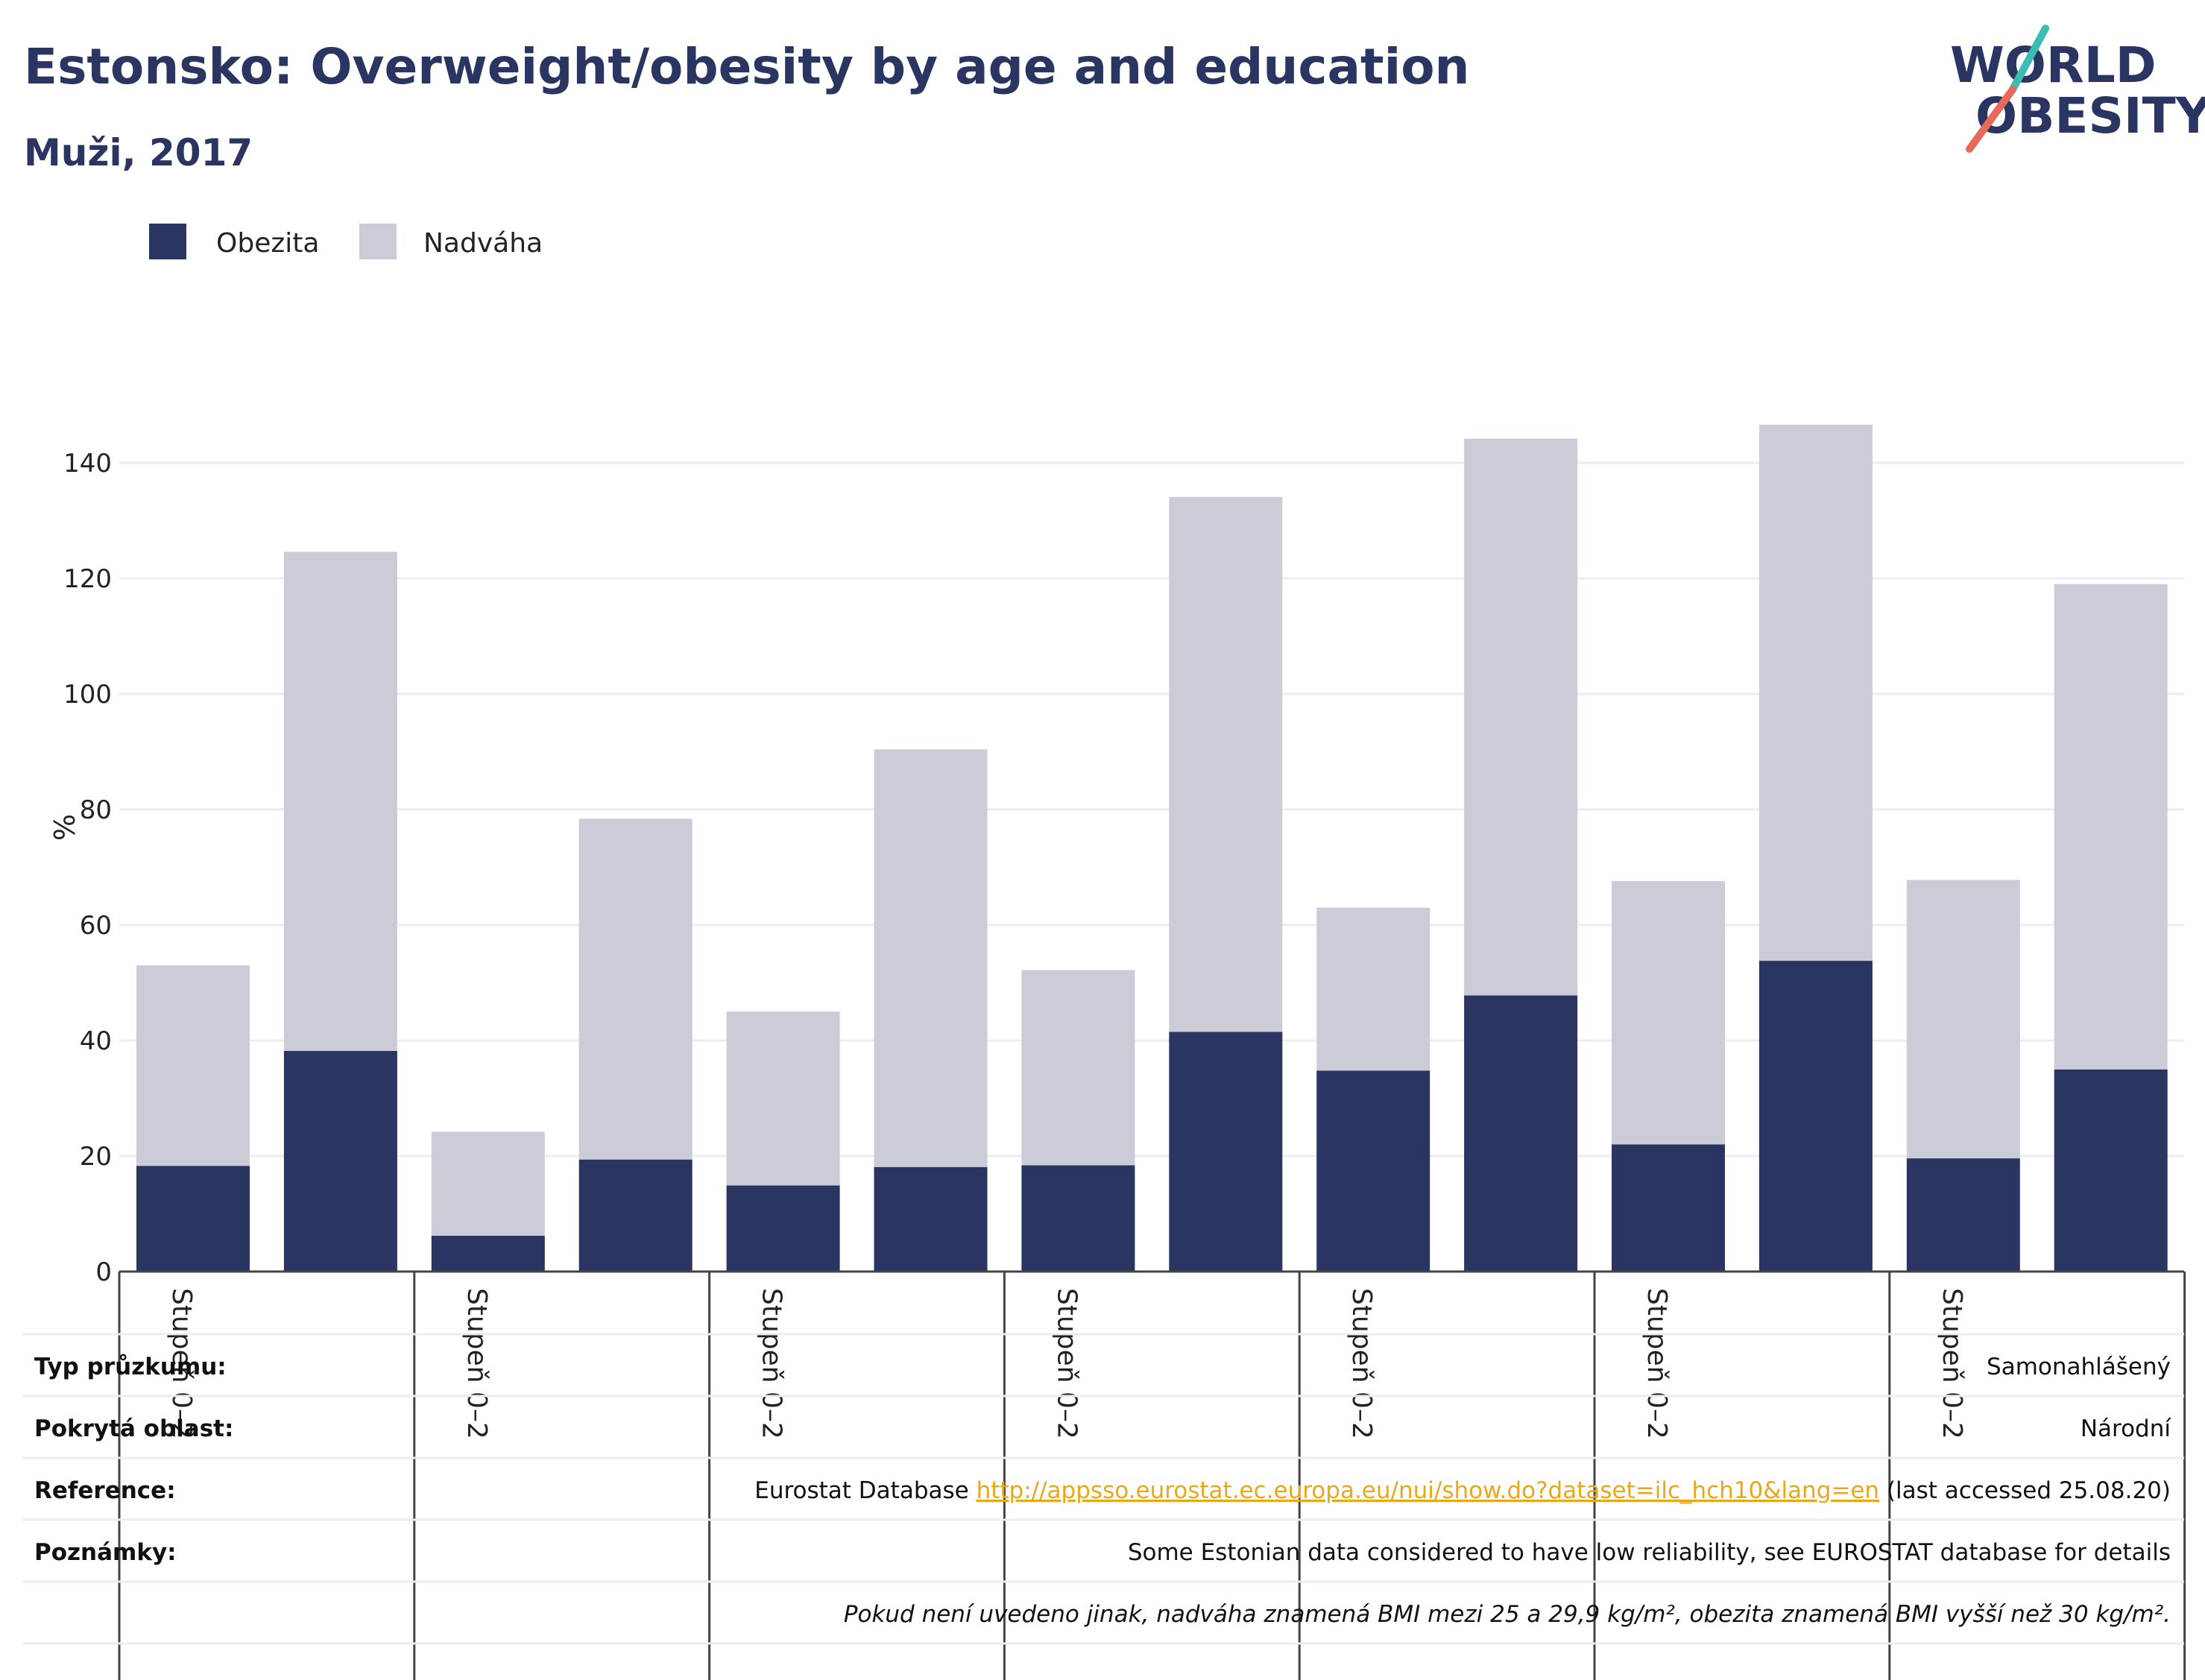 Image resolution: width=2205 pixels, height=1680 pixels. What do you see at coordinates (103, 1272) in the screenshot?
I see `y-tick-label: 0` at bounding box center [103, 1272].